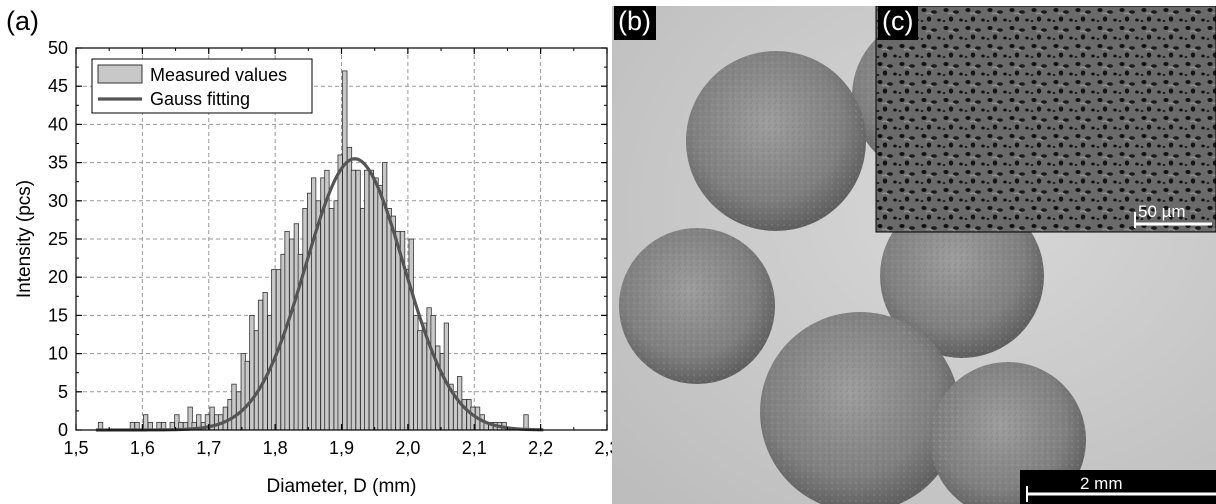 The width and height of the screenshot is (1216, 504). What do you see at coordinates (218, 75) in the screenshot?
I see `legend-entry-measured: Measured values` at bounding box center [218, 75].